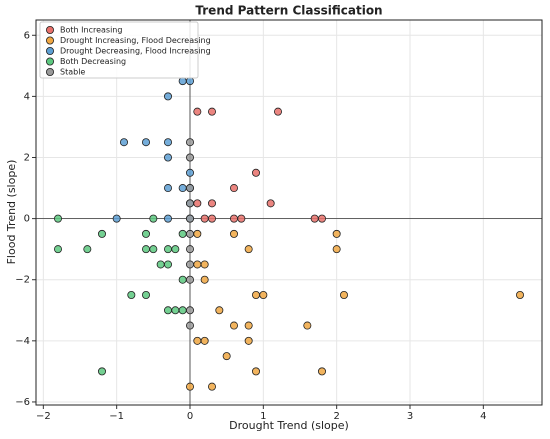  What do you see at coordinates (116, 416) in the screenshot?
I see `x-tick-label: −1` at bounding box center [116, 416].